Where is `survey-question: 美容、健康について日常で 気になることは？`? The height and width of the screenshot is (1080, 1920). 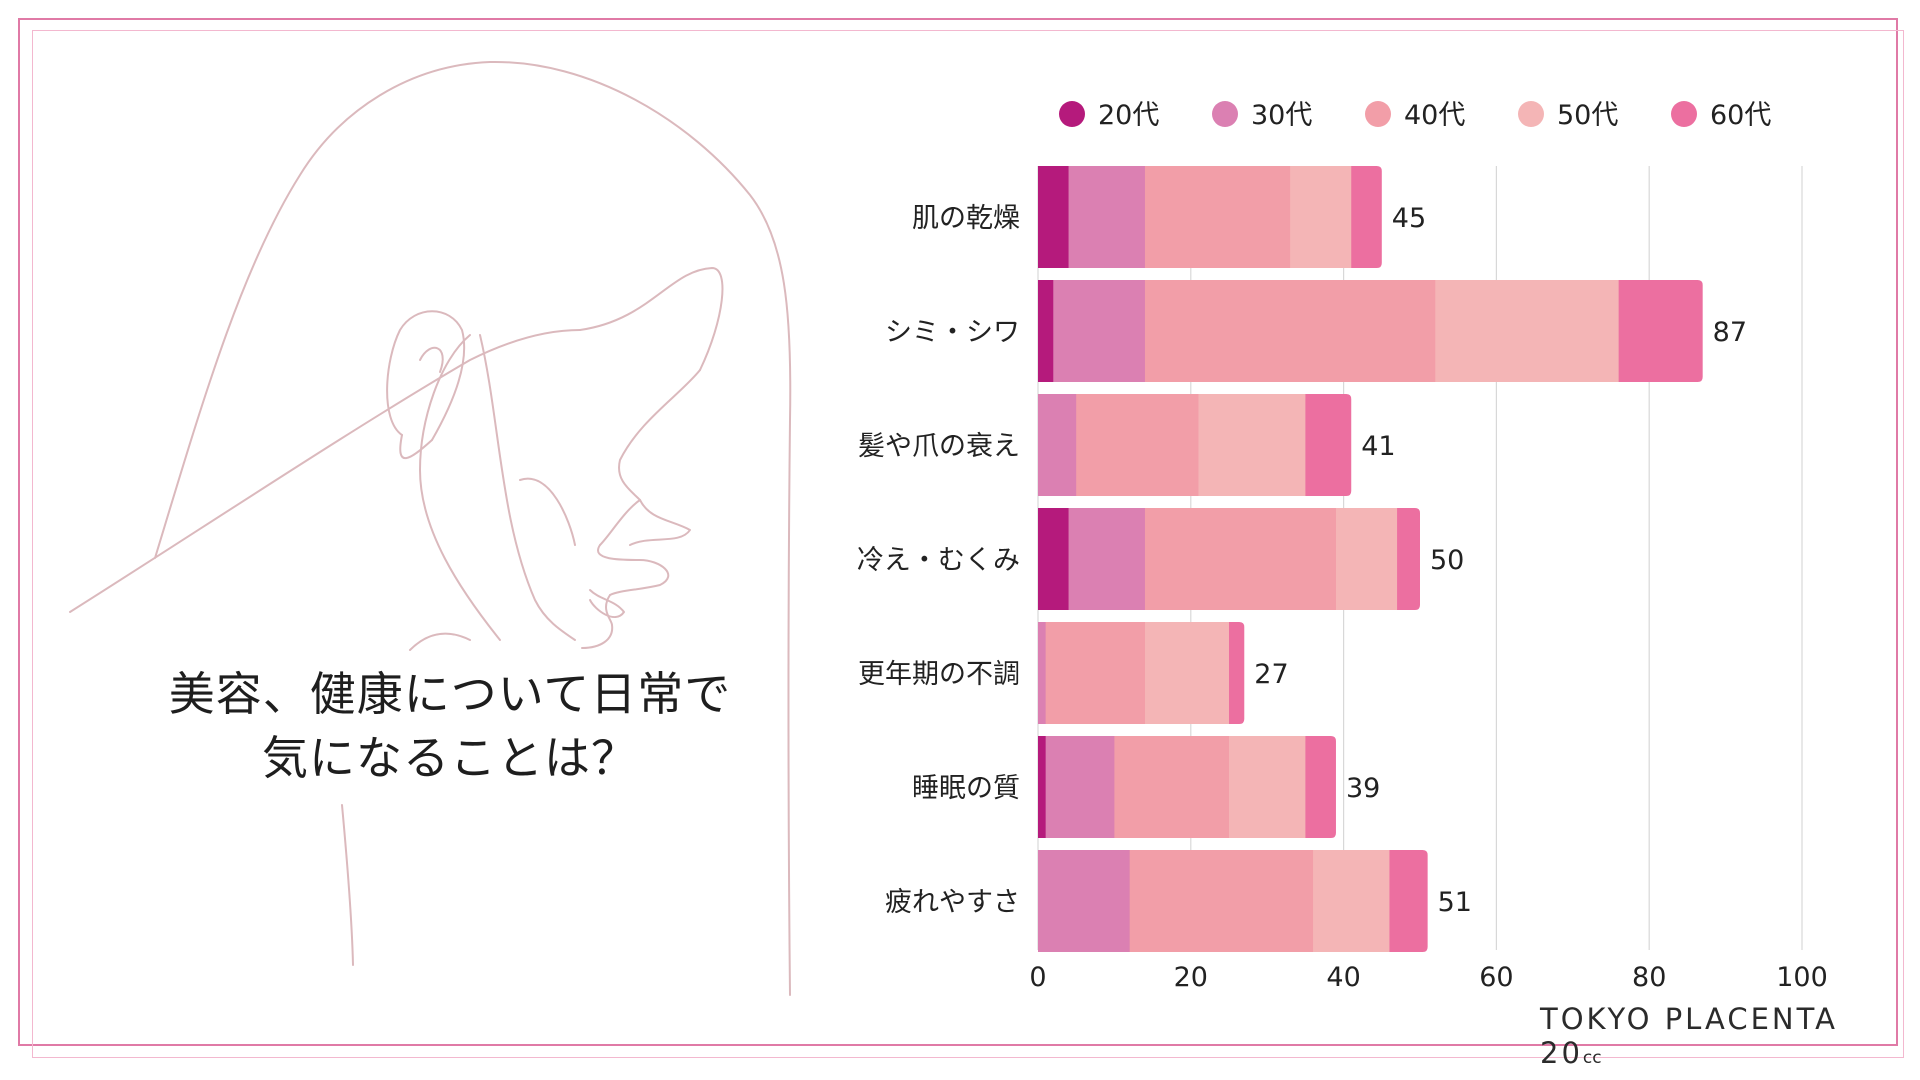 survey-question: 美容、健康について日常で 気になることは？ is located at coordinates (450, 726).